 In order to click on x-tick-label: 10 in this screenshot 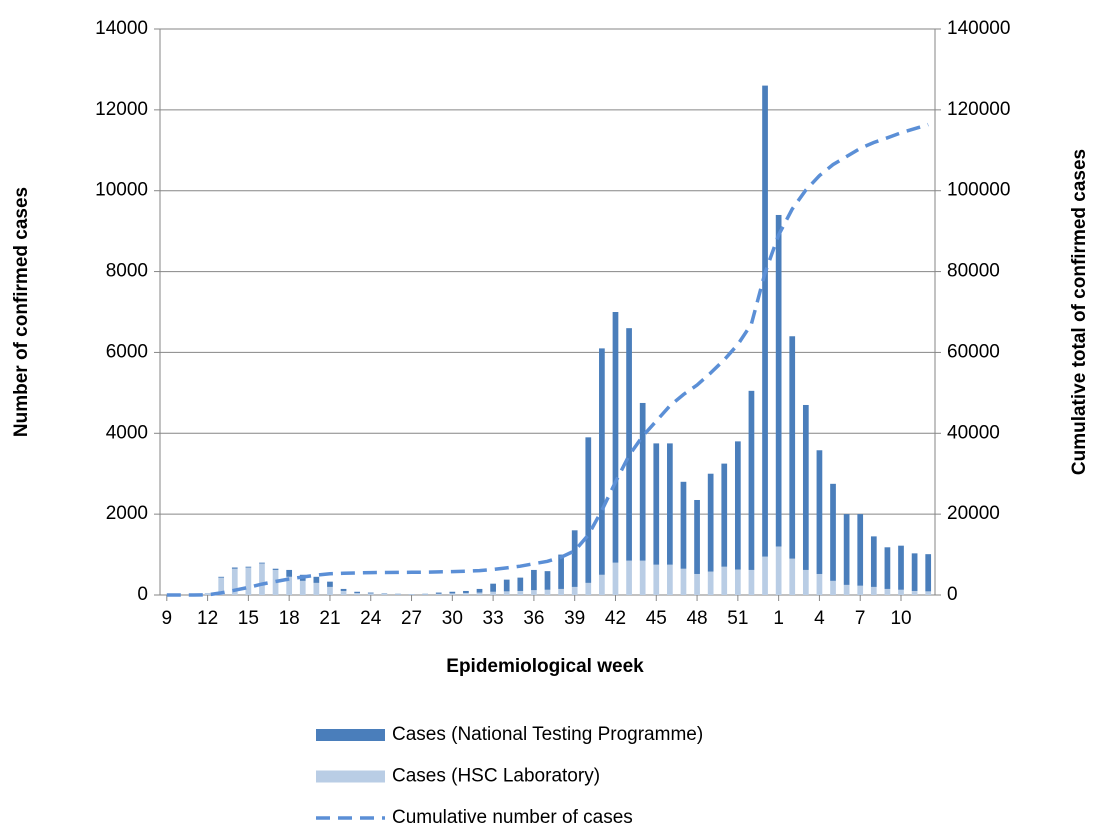, I will do `click(900, 618)`.